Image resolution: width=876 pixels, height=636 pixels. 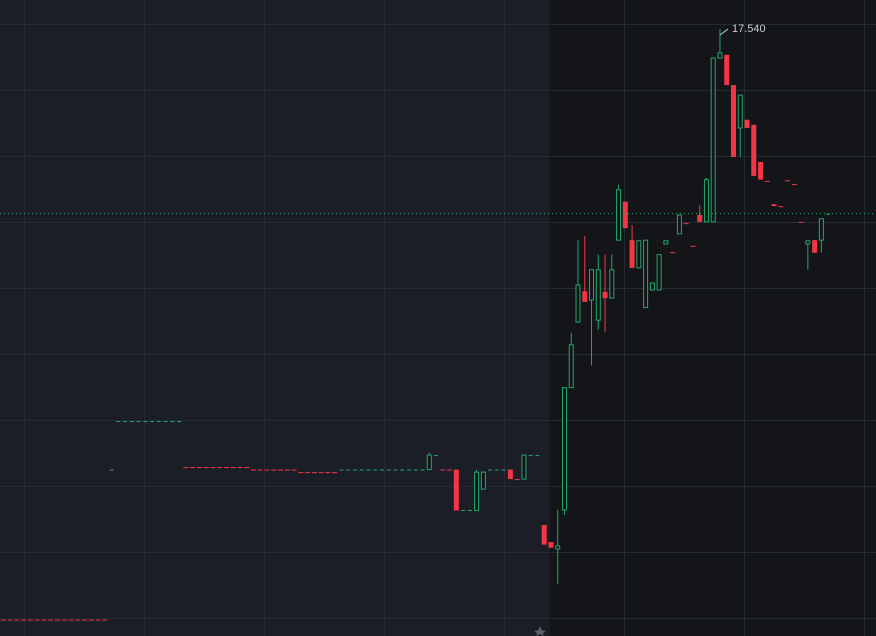 What do you see at coordinates (749, 29) in the screenshot?
I see `annotation-label: 17.540` at bounding box center [749, 29].